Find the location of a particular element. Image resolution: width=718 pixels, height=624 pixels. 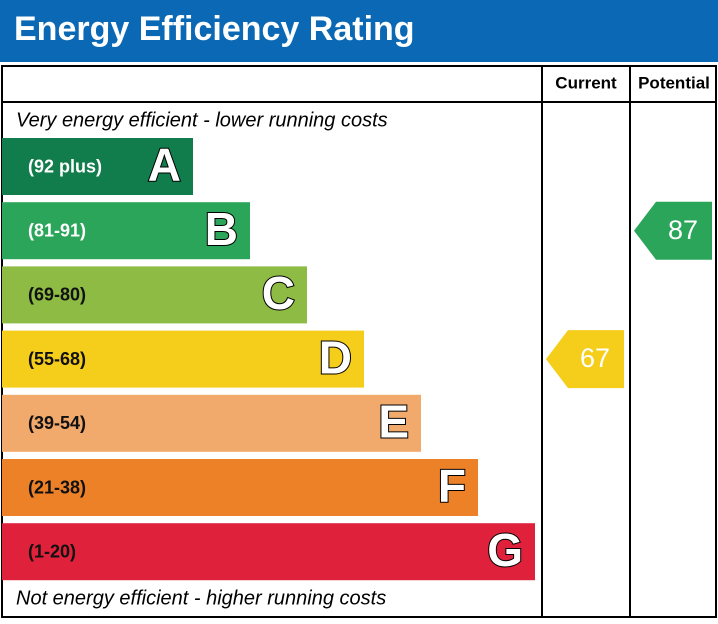

rating-value: 67 is located at coordinates (595, 358).